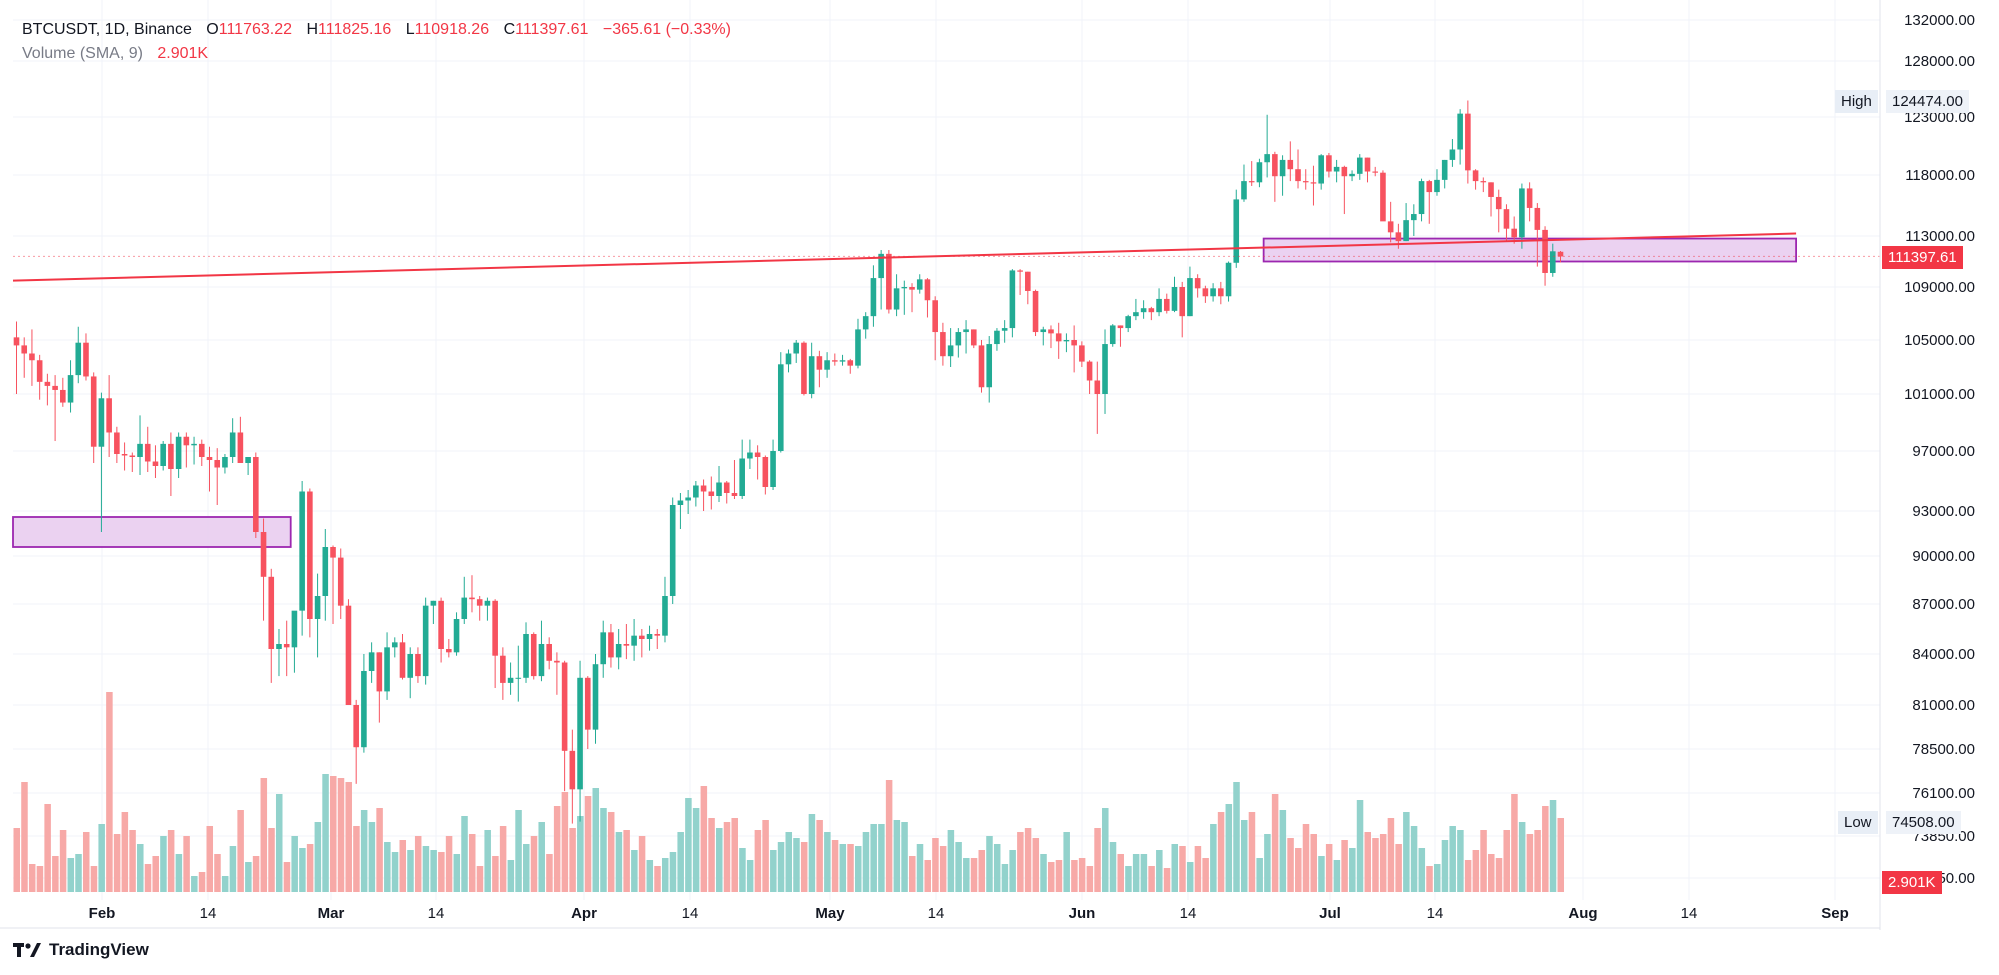  What do you see at coordinates (1943, 604) in the screenshot?
I see `y-tick-label: 87000.00` at bounding box center [1943, 604].